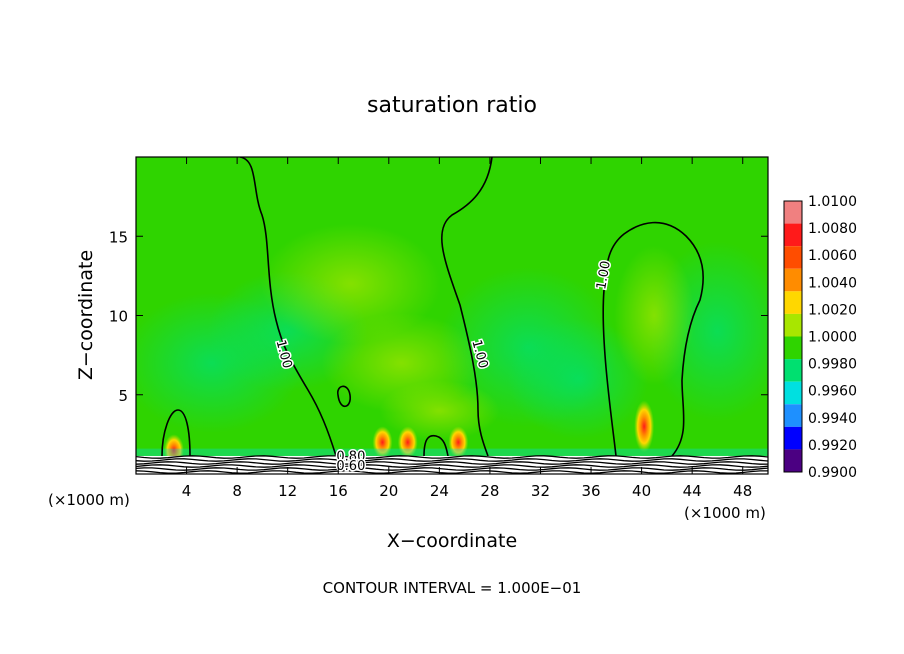  Describe the element at coordinates (832, 256) in the screenshot. I see `colorbar-label-2: 1.0060` at that location.